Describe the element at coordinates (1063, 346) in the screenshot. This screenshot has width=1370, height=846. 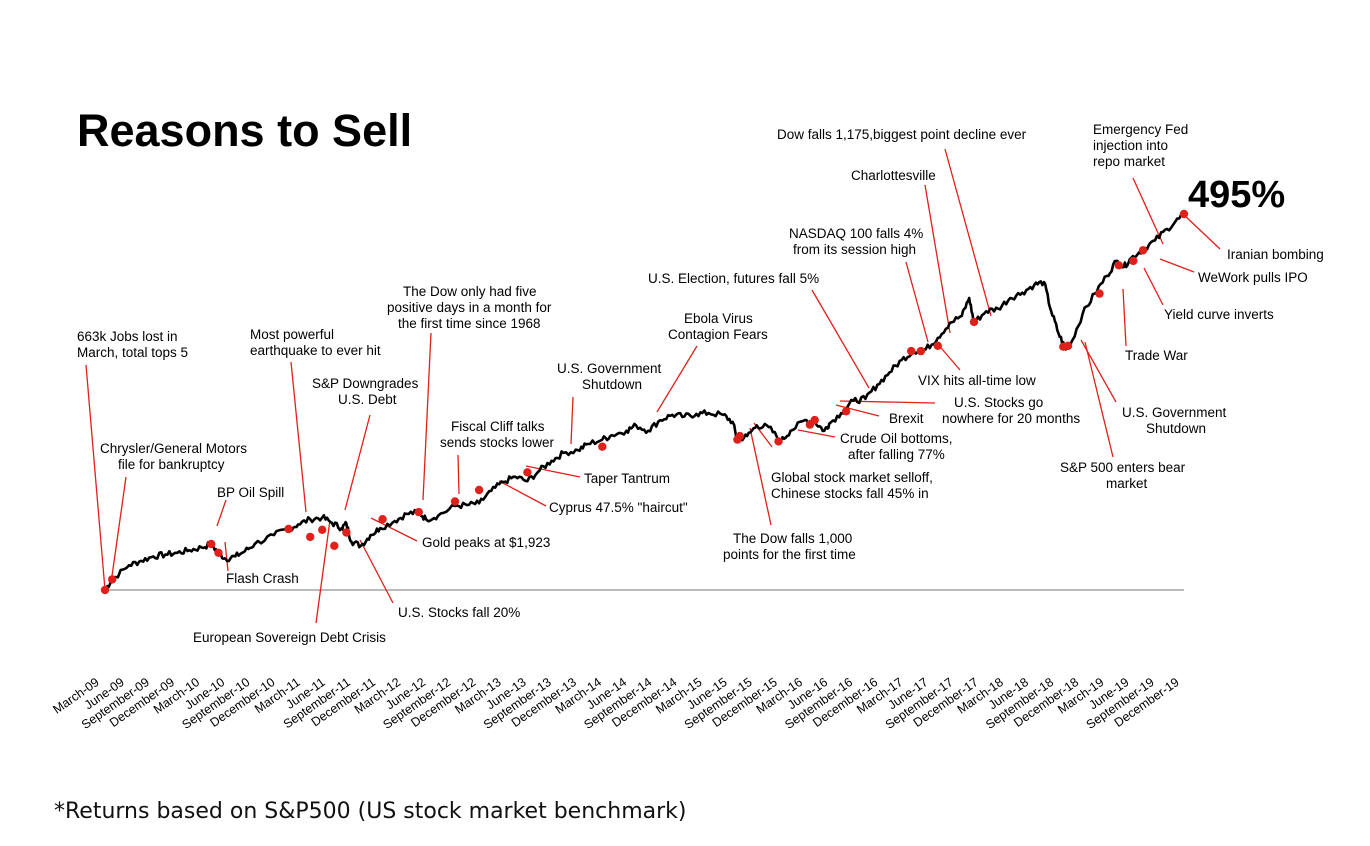
I see `event-dot-govt-shutdown-2019` at that location.